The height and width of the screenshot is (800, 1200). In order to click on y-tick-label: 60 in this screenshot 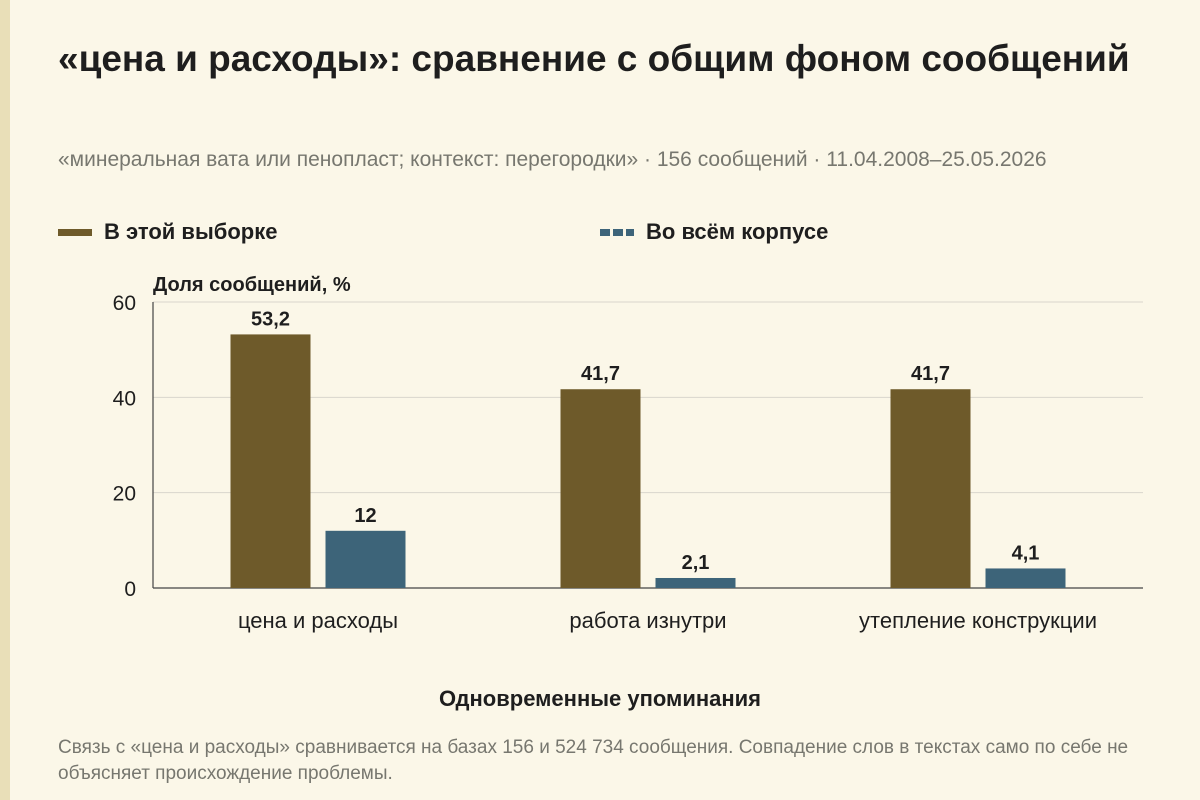, I will do `click(124, 303)`.